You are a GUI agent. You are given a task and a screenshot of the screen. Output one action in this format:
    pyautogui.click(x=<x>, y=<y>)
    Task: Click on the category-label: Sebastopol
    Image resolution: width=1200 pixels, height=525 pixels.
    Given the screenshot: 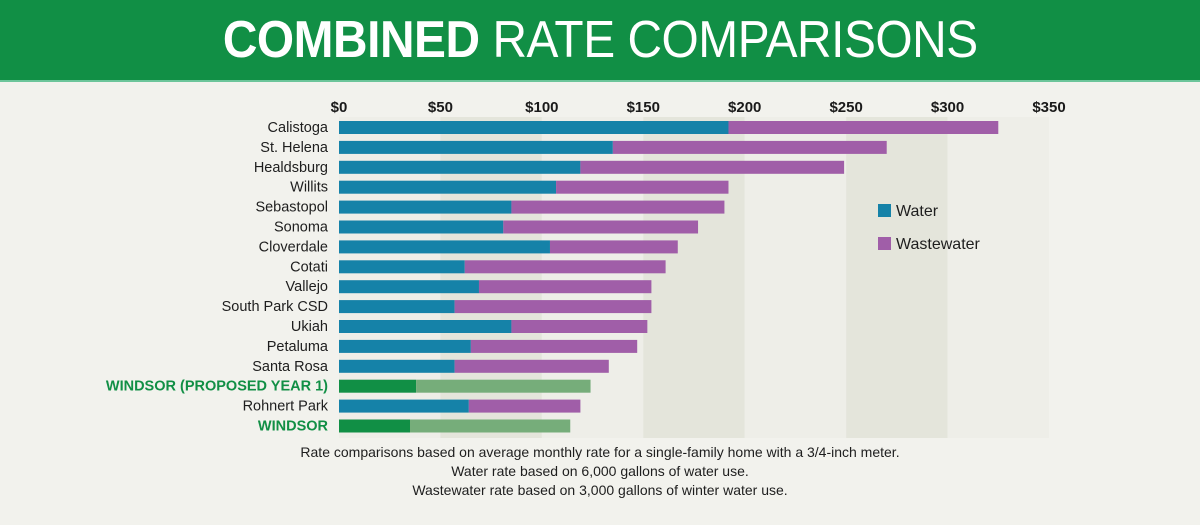 What is the action you would take?
    pyautogui.click(x=291, y=208)
    